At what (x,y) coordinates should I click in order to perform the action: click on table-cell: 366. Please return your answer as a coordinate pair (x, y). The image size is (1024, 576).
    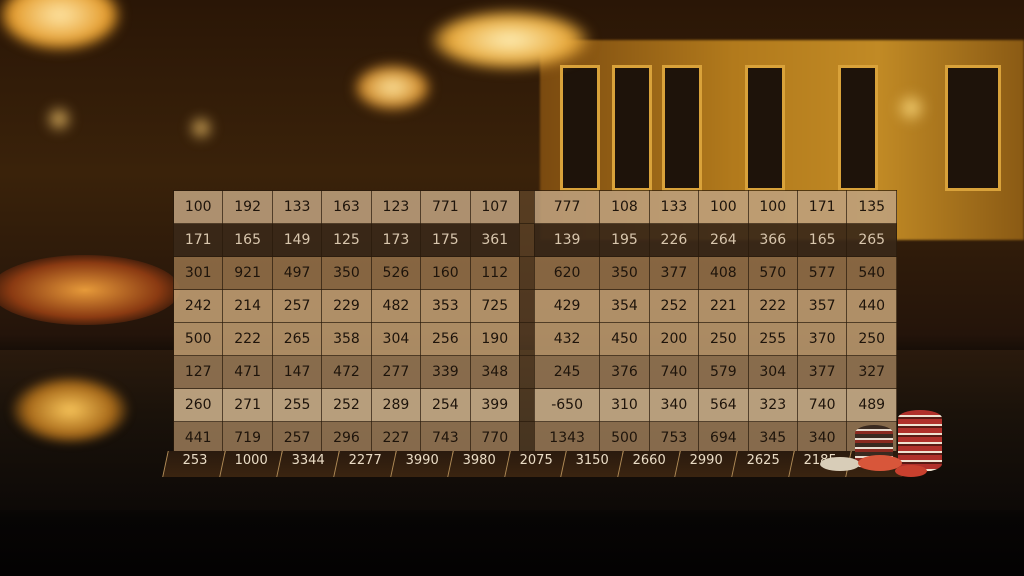
    Looking at the image, I should click on (772, 240).